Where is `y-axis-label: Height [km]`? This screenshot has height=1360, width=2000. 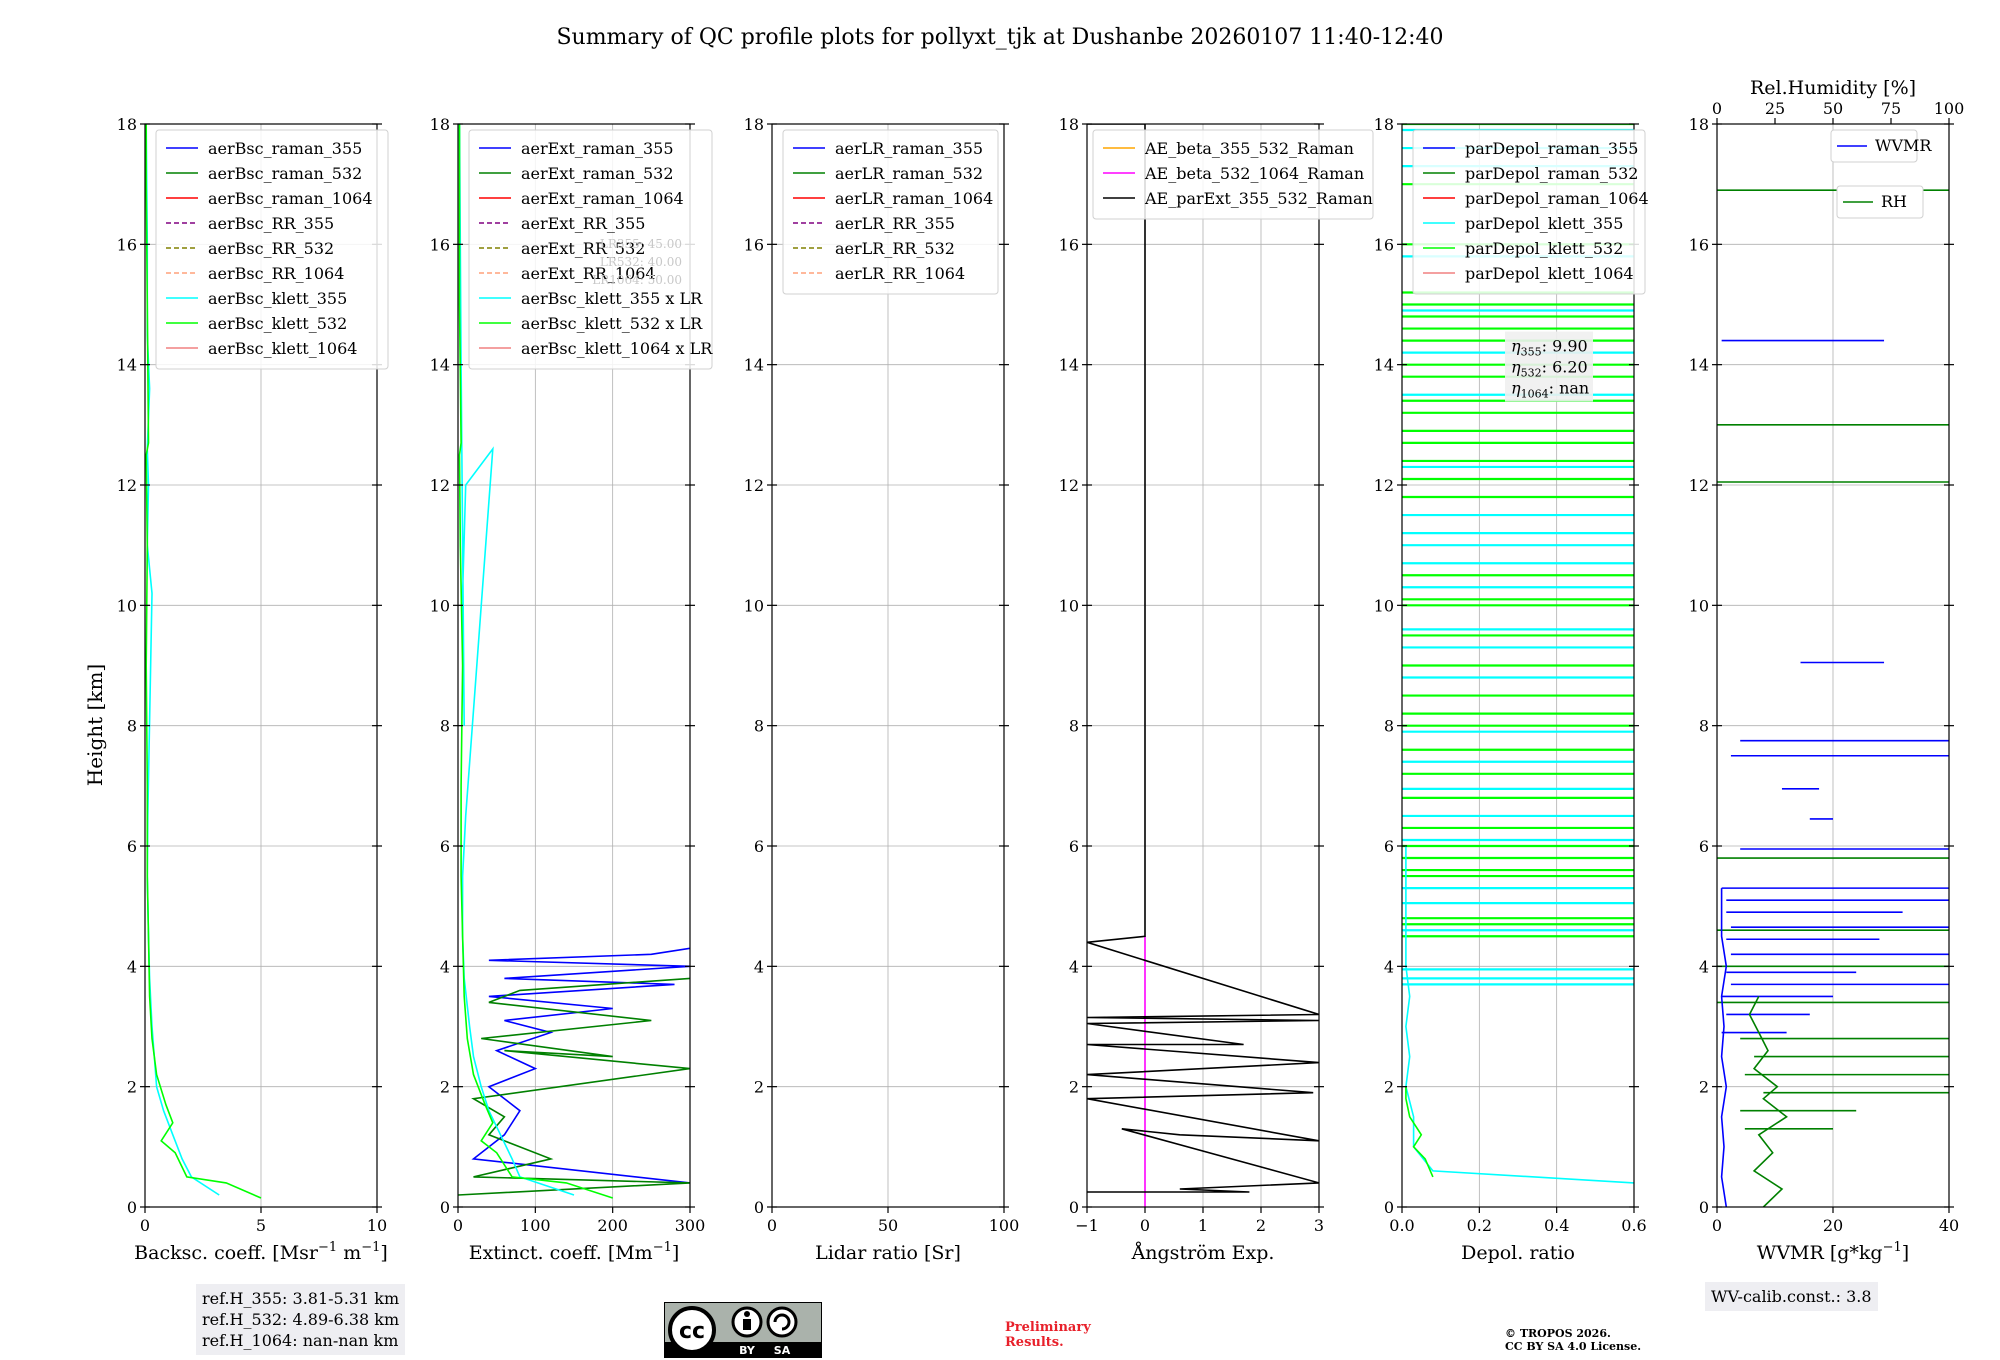
y-axis-label: Height [km] is located at coordinates (95, 725).